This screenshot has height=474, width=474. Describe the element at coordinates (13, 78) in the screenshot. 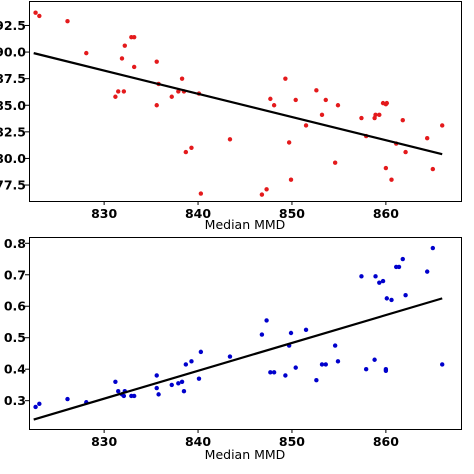

I see `y-tick-label: 87.5` at that location.